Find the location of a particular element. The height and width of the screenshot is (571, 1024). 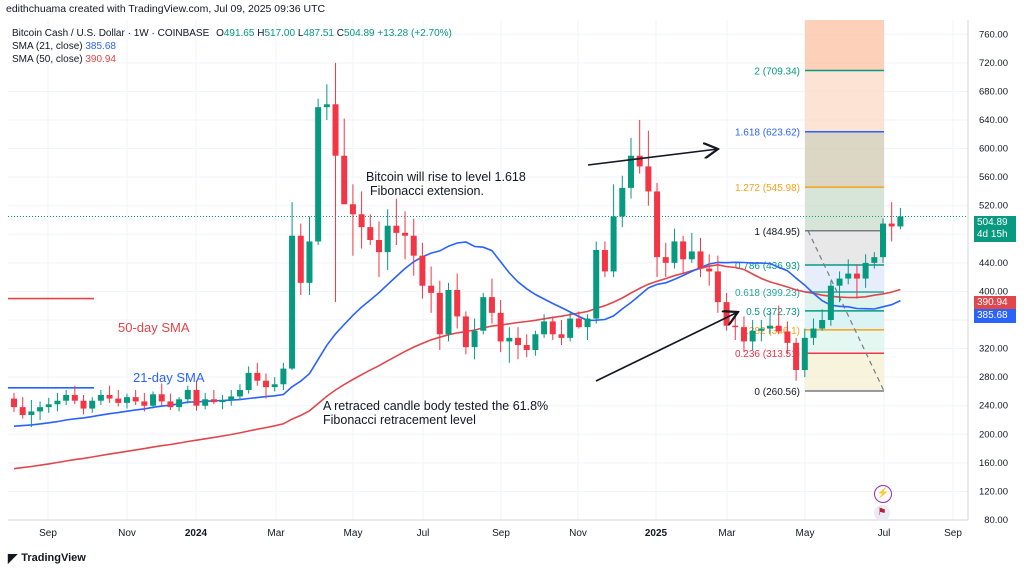

fib-level-label: 1.272 (545.98) is located at coordinates (767, 188).